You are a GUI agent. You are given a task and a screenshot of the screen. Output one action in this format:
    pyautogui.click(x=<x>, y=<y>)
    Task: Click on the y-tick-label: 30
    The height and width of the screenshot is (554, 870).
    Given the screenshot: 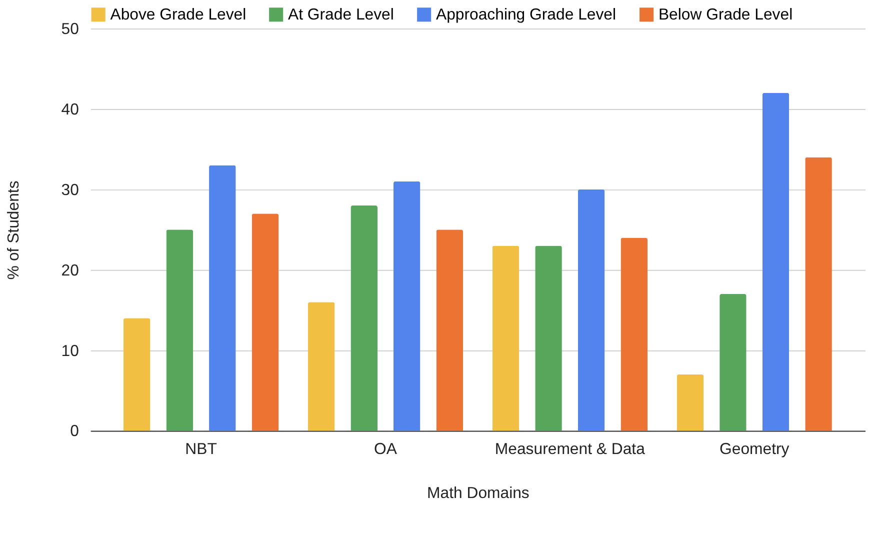 What is the action you would take?
    pyautogui.click(x=70, y=190)
    